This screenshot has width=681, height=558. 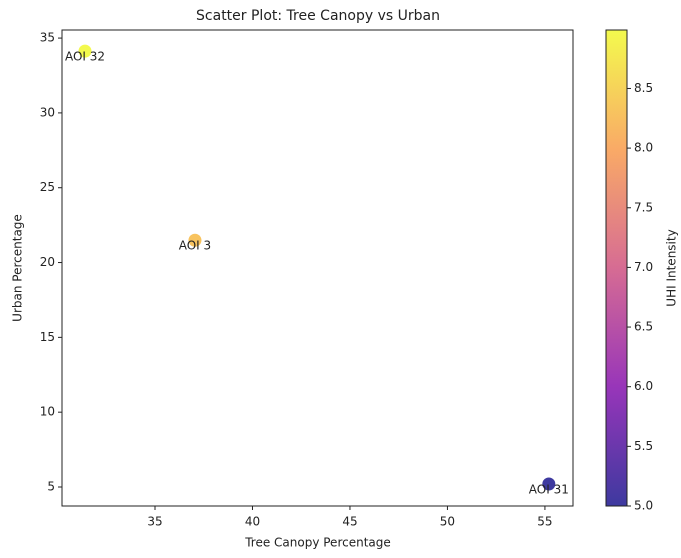 What do you see at coordinates (47, 337) in the screenshot?
I see `y-tick-label: 15` at bounding box center [47, 337].